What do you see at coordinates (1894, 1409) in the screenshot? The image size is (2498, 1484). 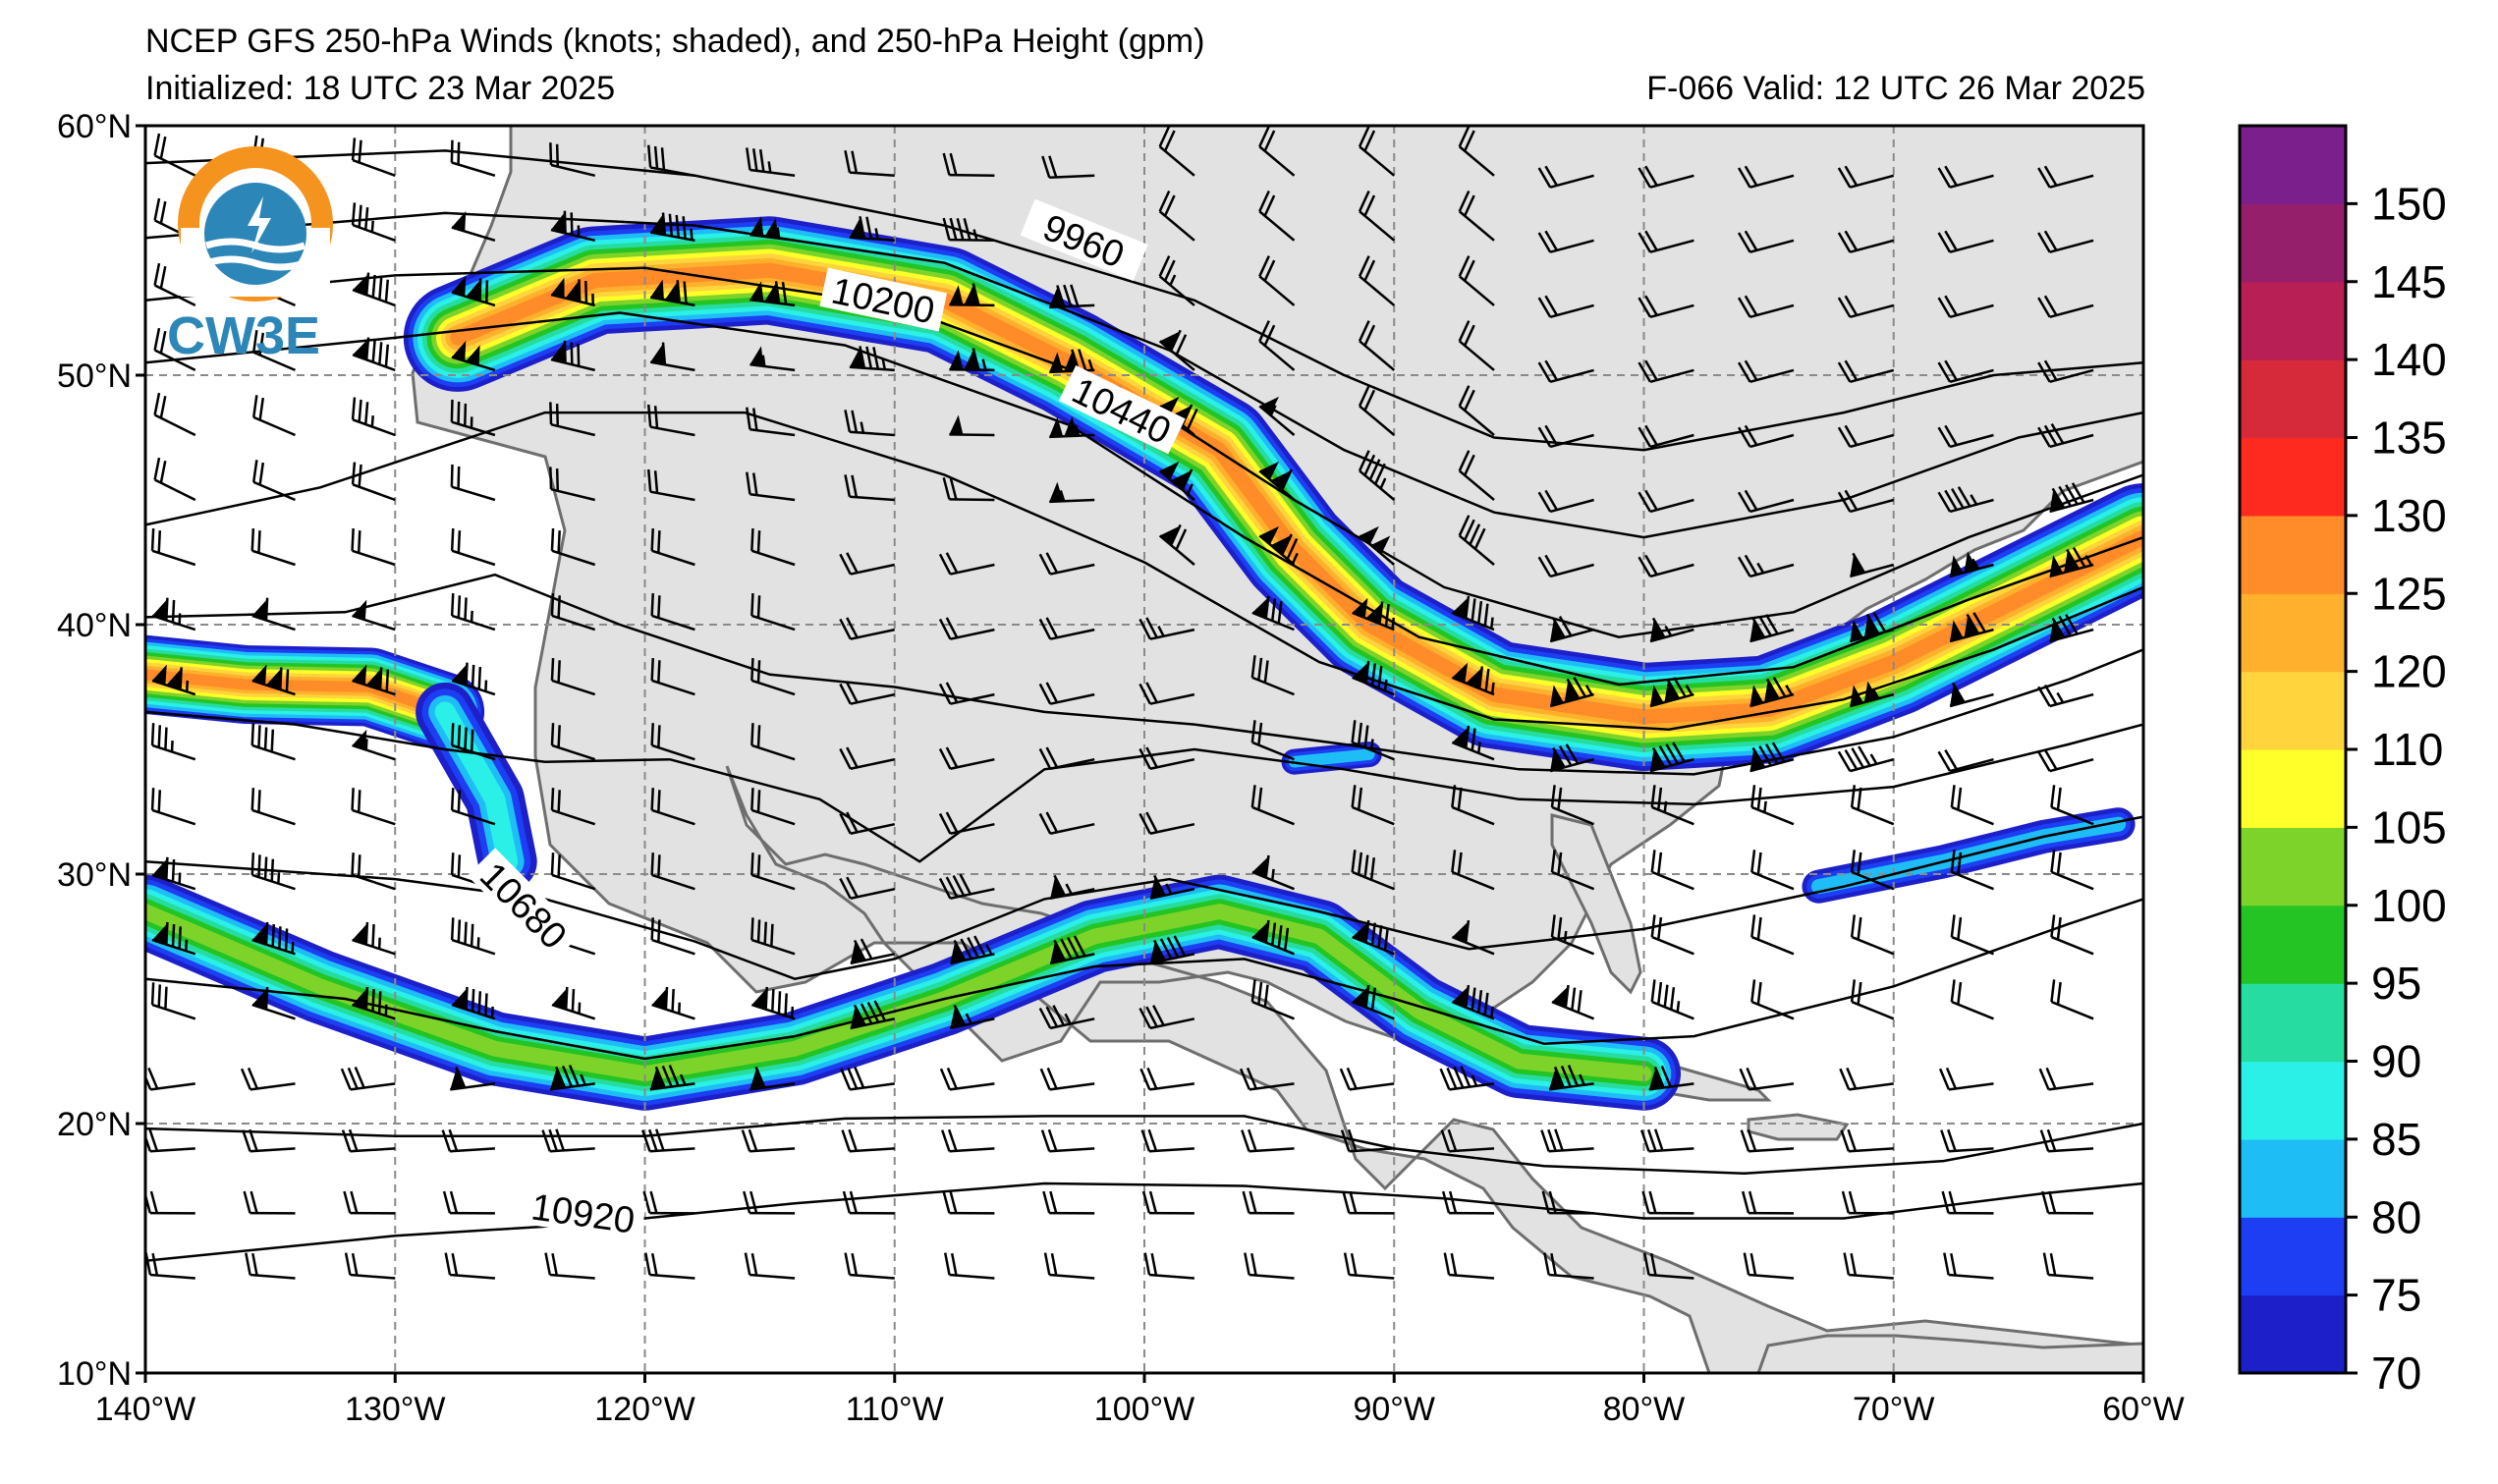 I see `lon-tick-label: 70°W` at bounding box center [1894, 1409].